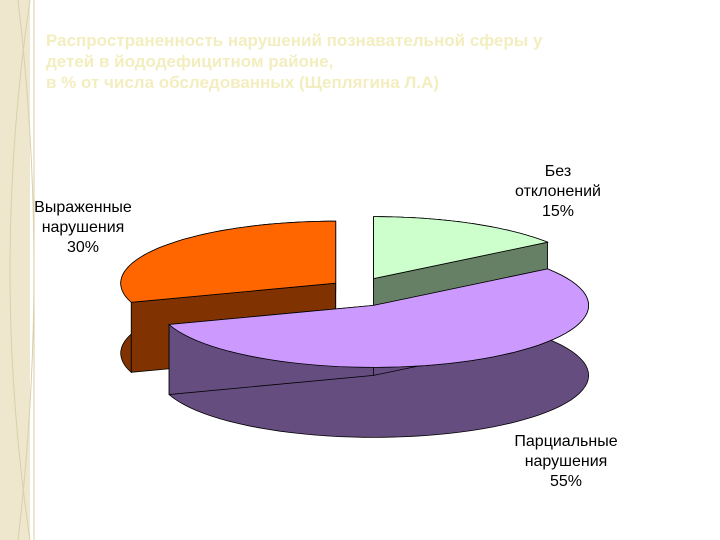  What do you see at coordinates (83, 247) in the screenshot?
I see `value-label: 30%` at bounding box center [83, 247].